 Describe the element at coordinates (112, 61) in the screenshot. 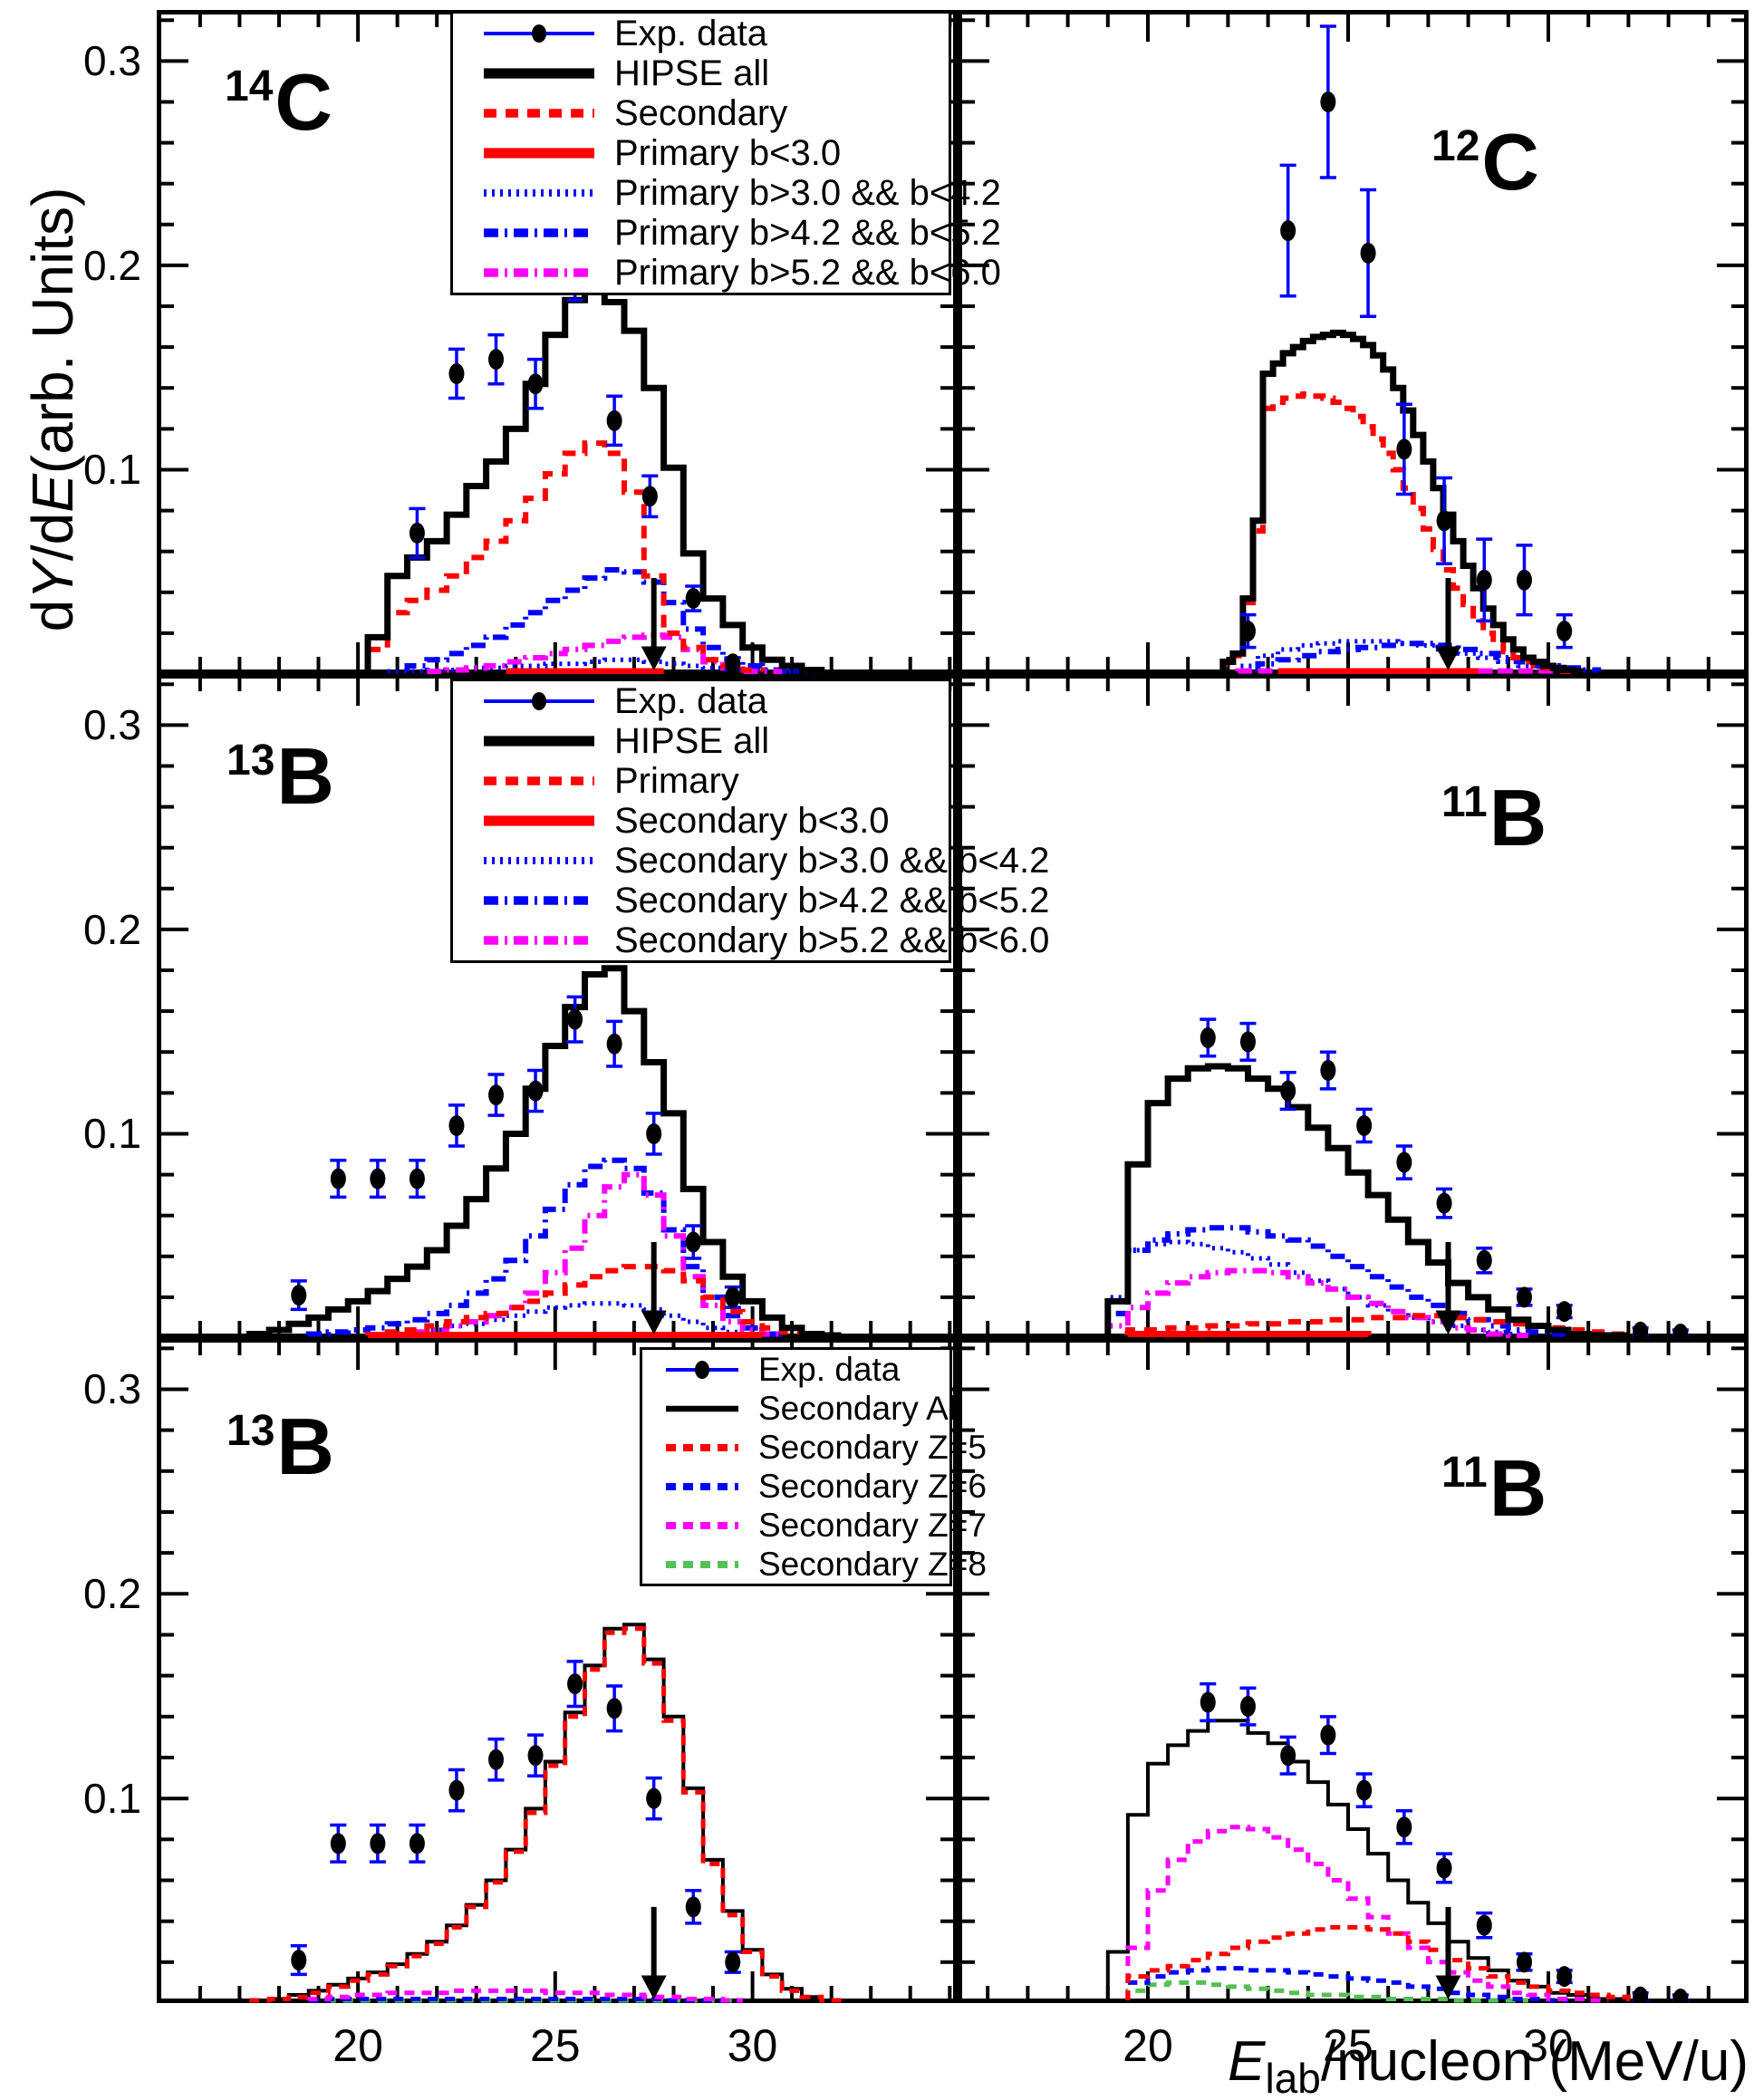

I see `y-tick-label-tl-0.3: 0.3` at that location.